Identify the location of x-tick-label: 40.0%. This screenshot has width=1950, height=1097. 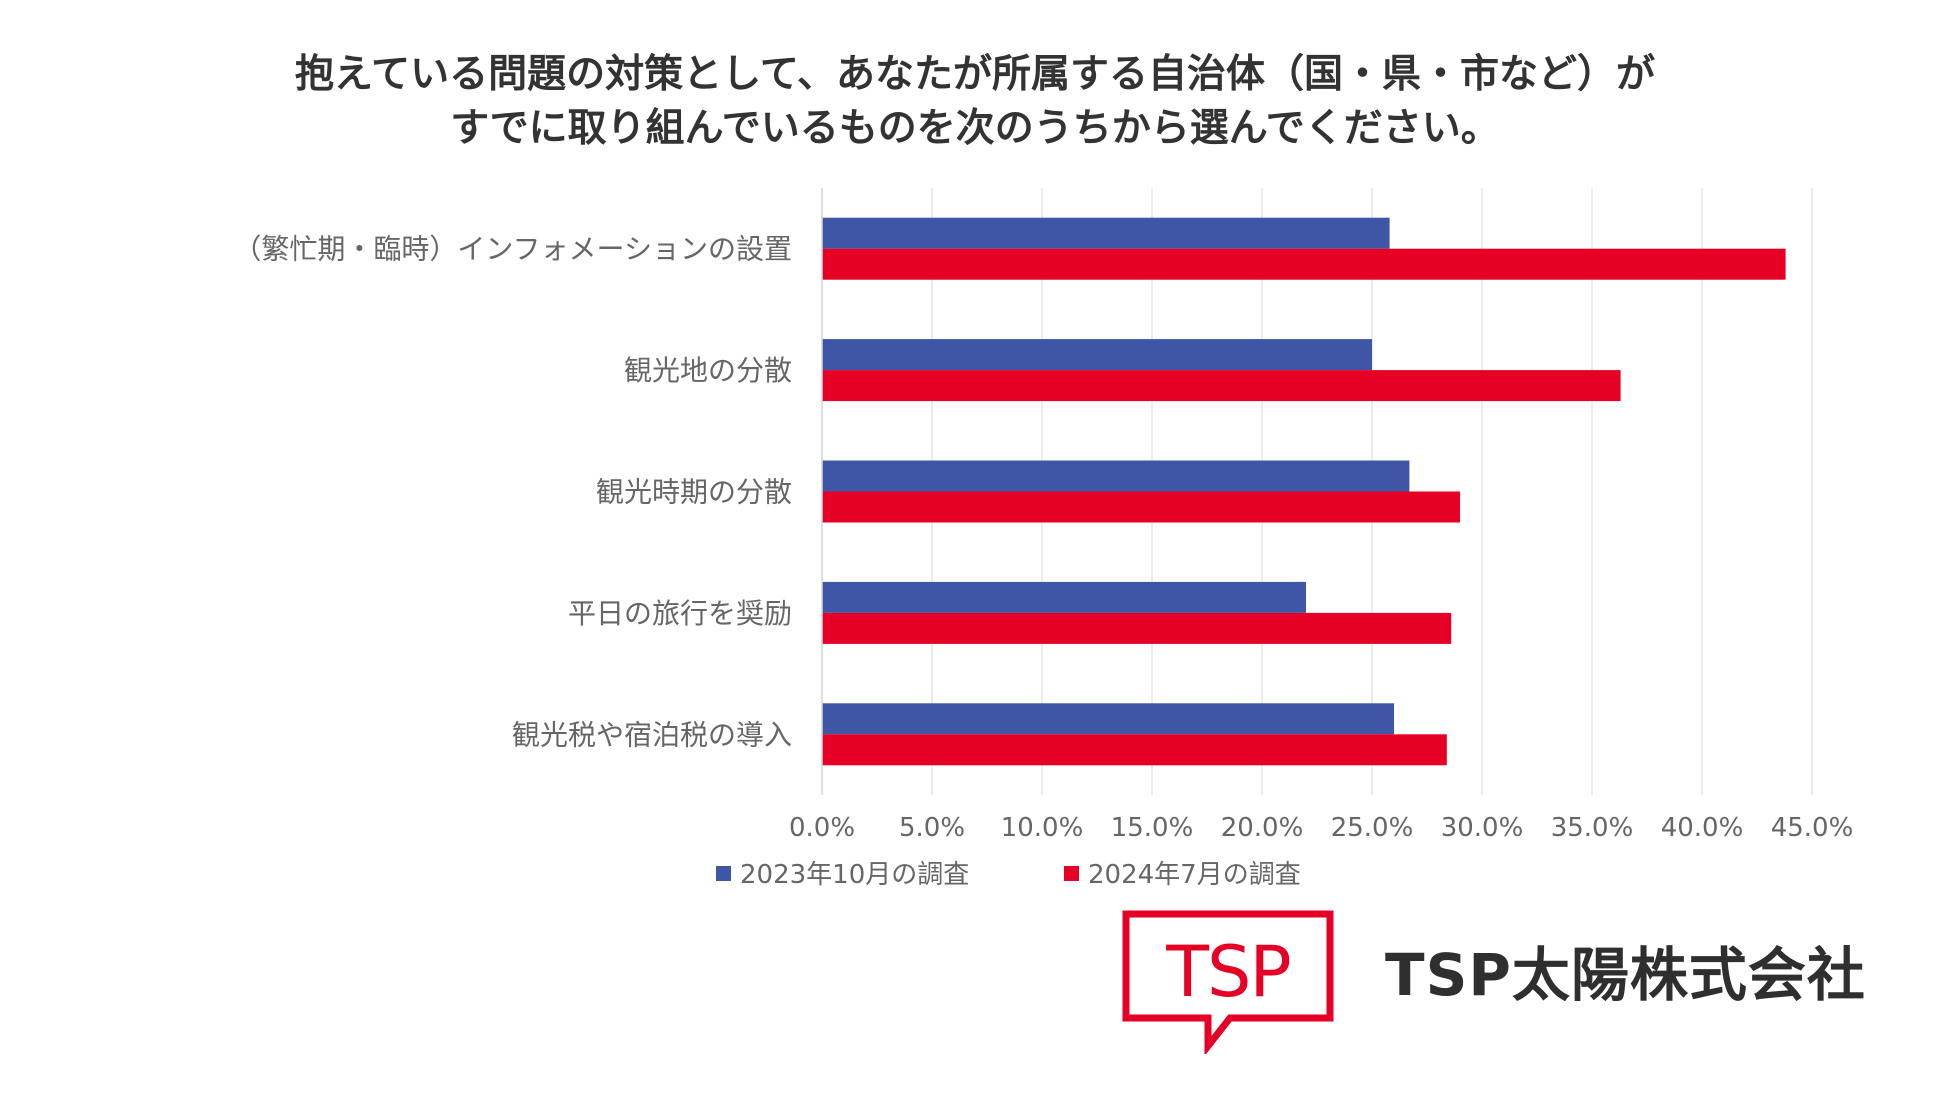
(1702, 828).